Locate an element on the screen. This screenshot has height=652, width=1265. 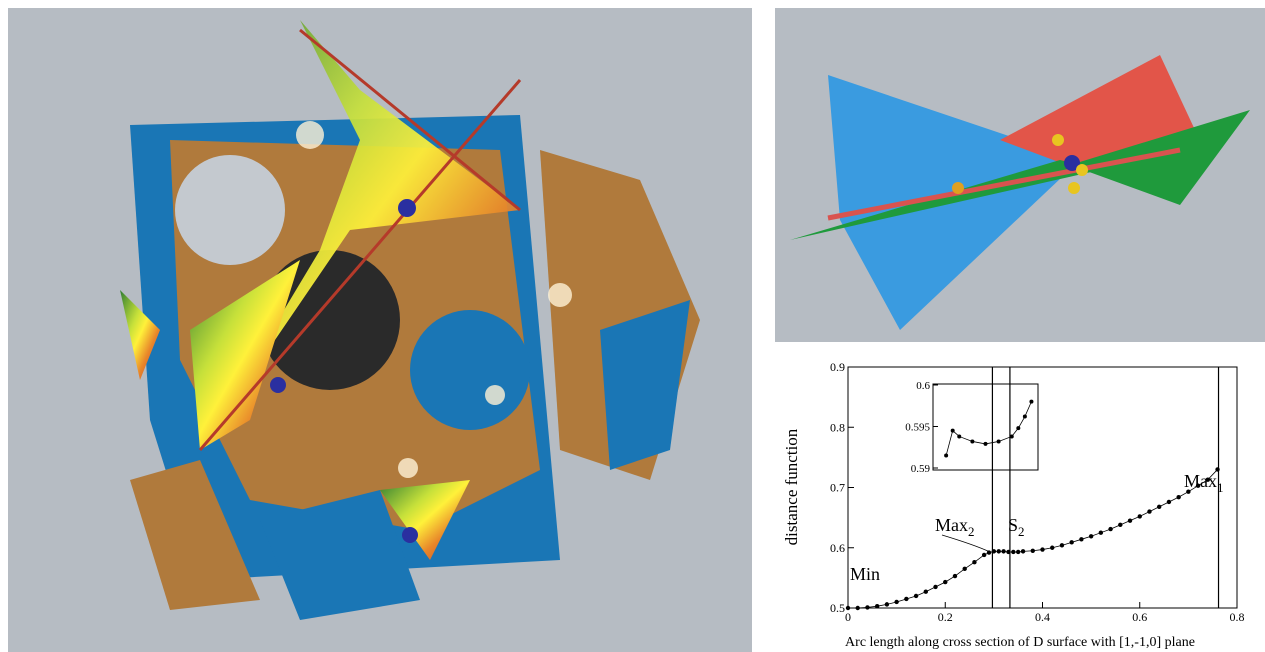
annotation-subscript: 1 is located at coordinates (1220, 487).